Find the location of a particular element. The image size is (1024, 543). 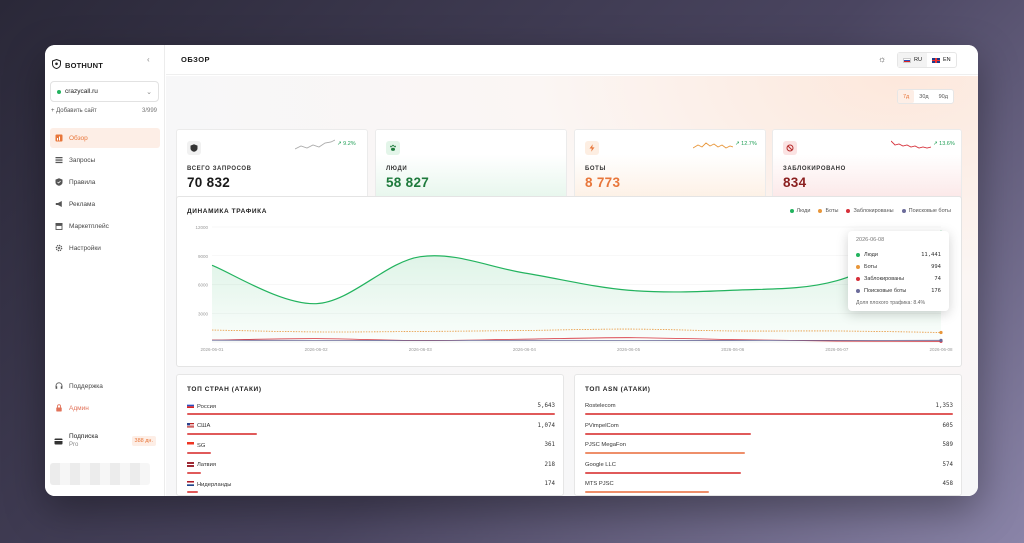

legend-label: Поисковые боты is located at coordinates (929, 211).